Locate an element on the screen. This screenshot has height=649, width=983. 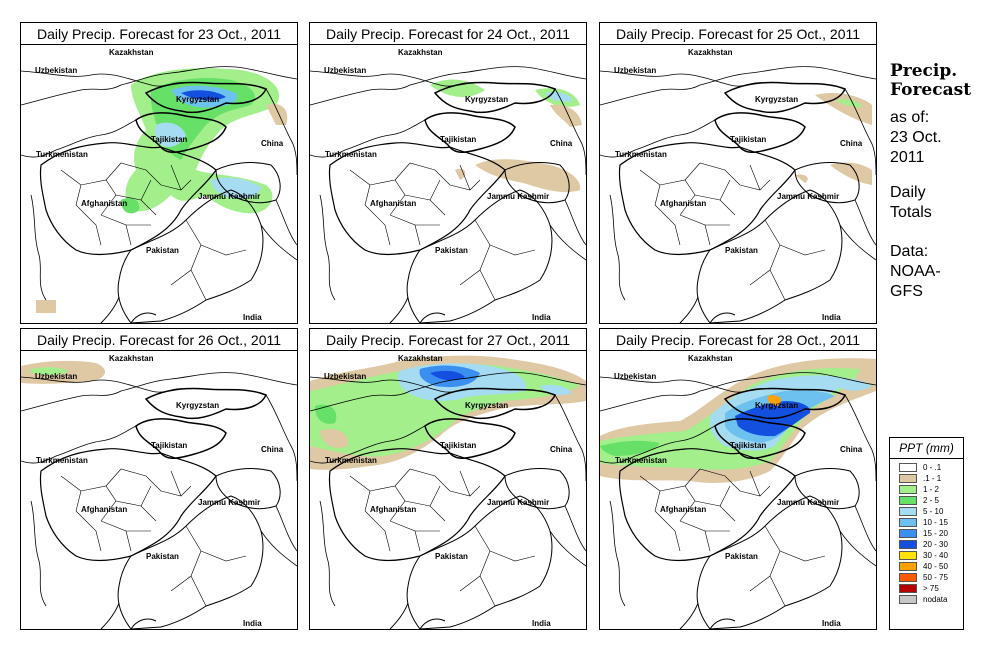
legend-item: > 75 is located at coordinates (926, 588).